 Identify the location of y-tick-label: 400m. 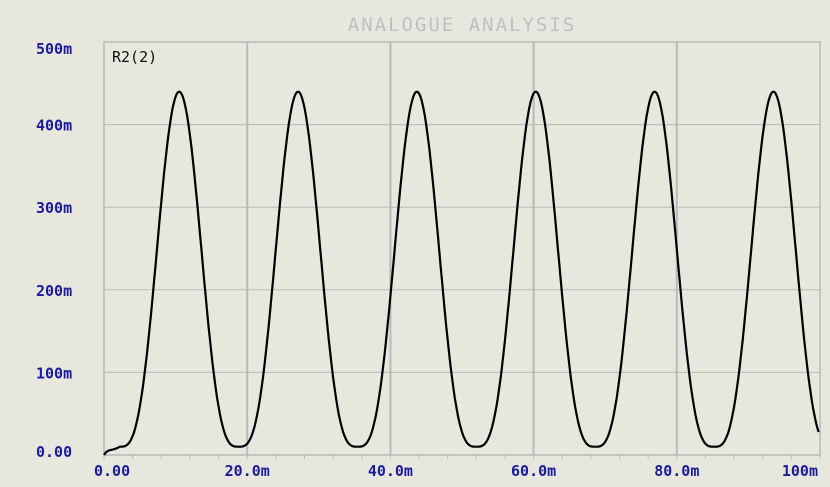
(54, 126).